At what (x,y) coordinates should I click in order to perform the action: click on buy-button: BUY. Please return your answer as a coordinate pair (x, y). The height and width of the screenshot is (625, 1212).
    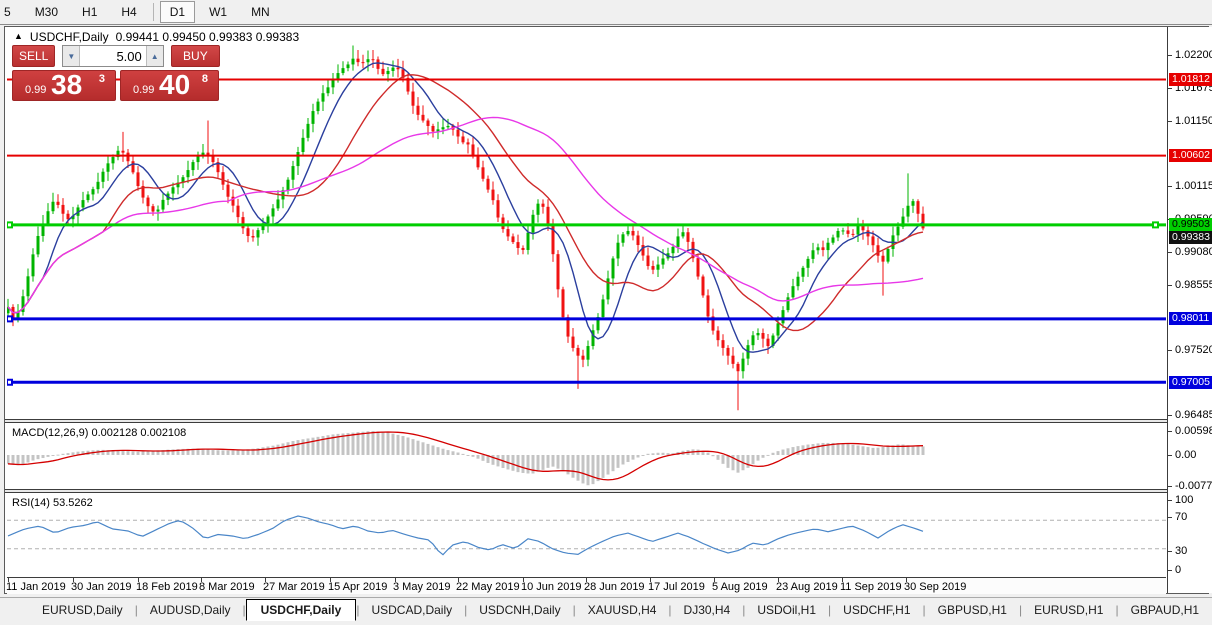
    Looking at the image, I should click on (195, 56).